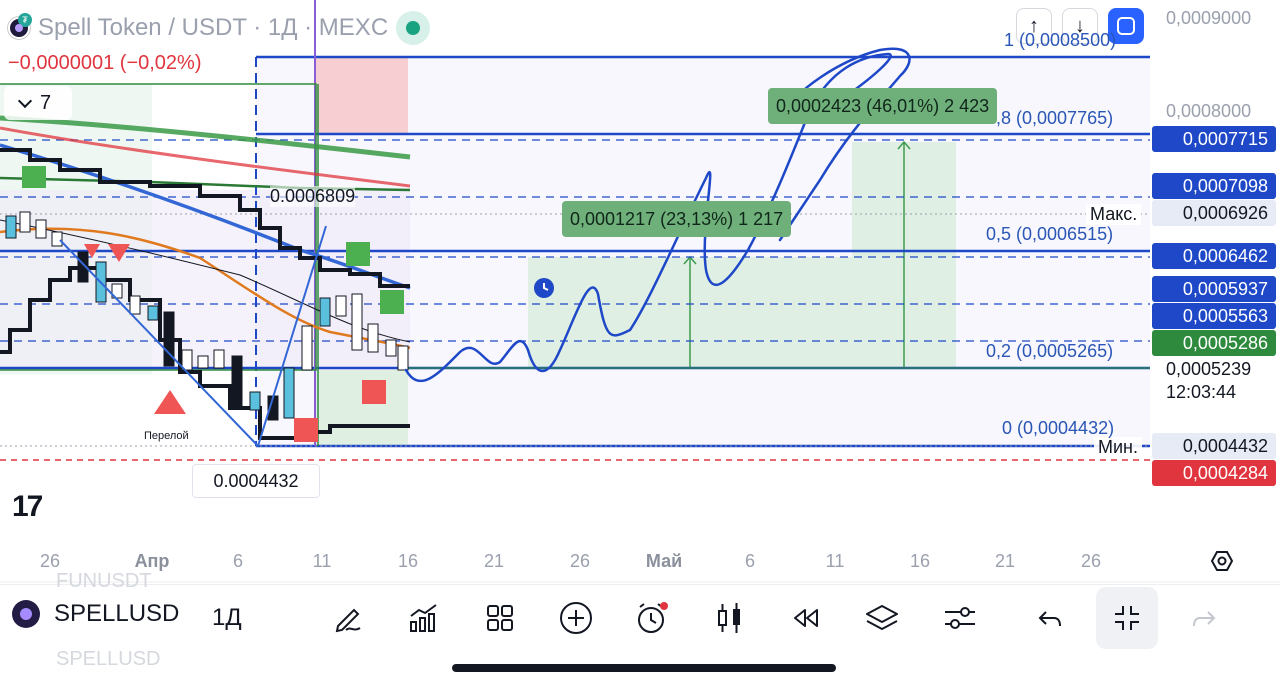 This screenshot has height=674, width=1280. I want to click on templates-button, so click(500, 618).